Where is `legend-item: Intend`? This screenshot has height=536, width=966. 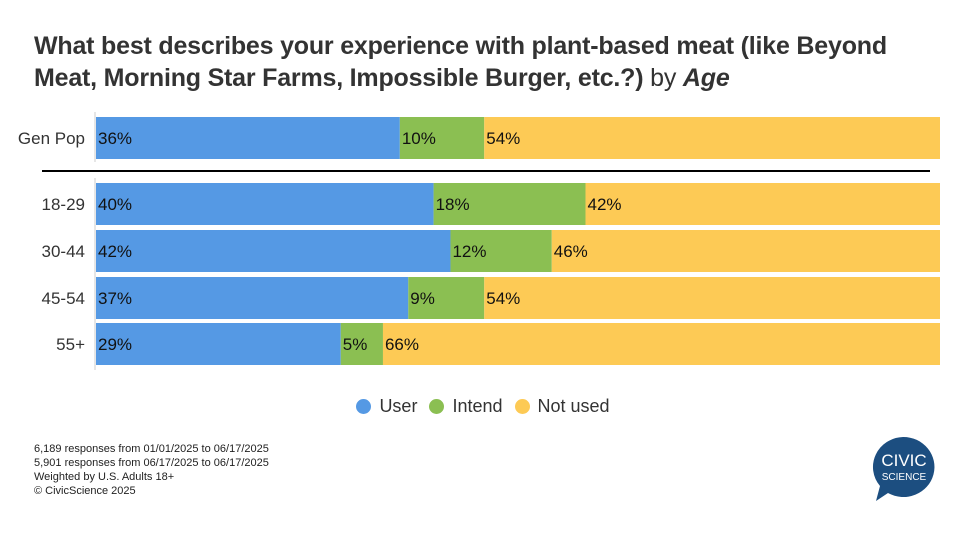
legend-item: Intend is located at coordinates (466, 406).